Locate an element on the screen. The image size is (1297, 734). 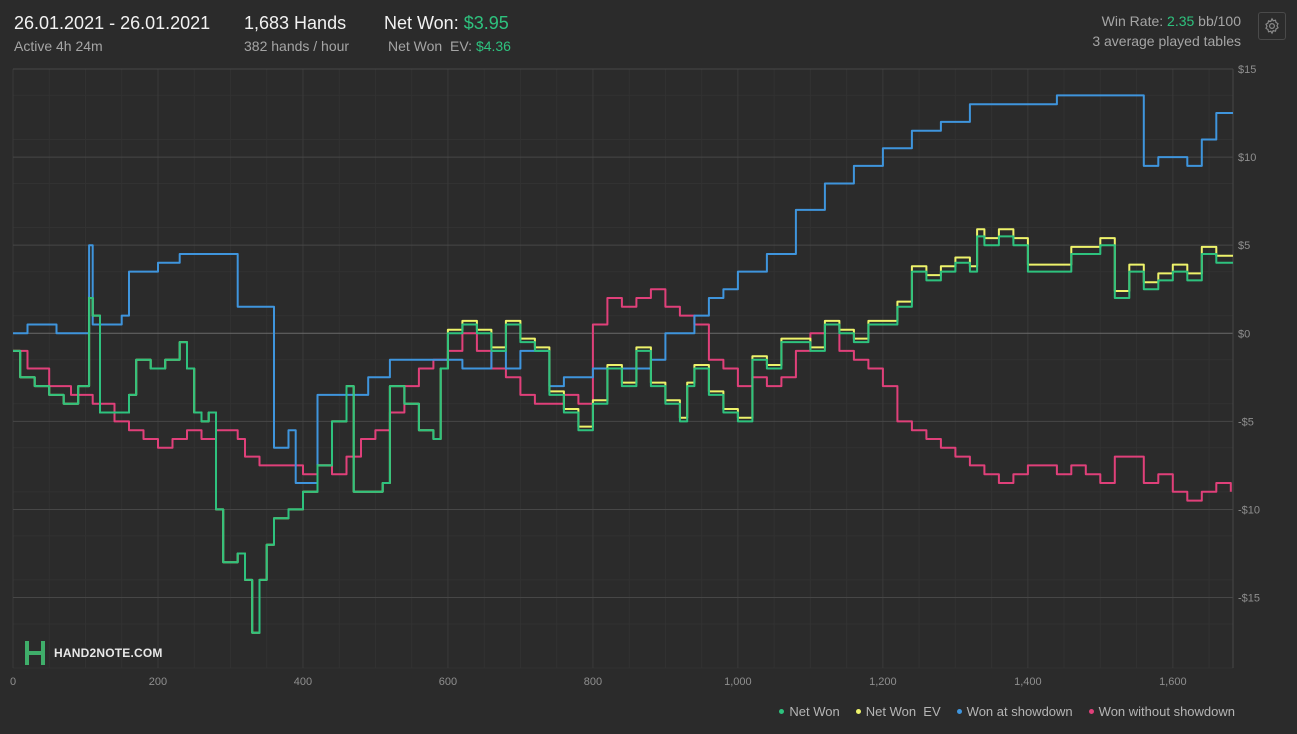
legend-label: Net Won EV is located at coordinates (903, 711).